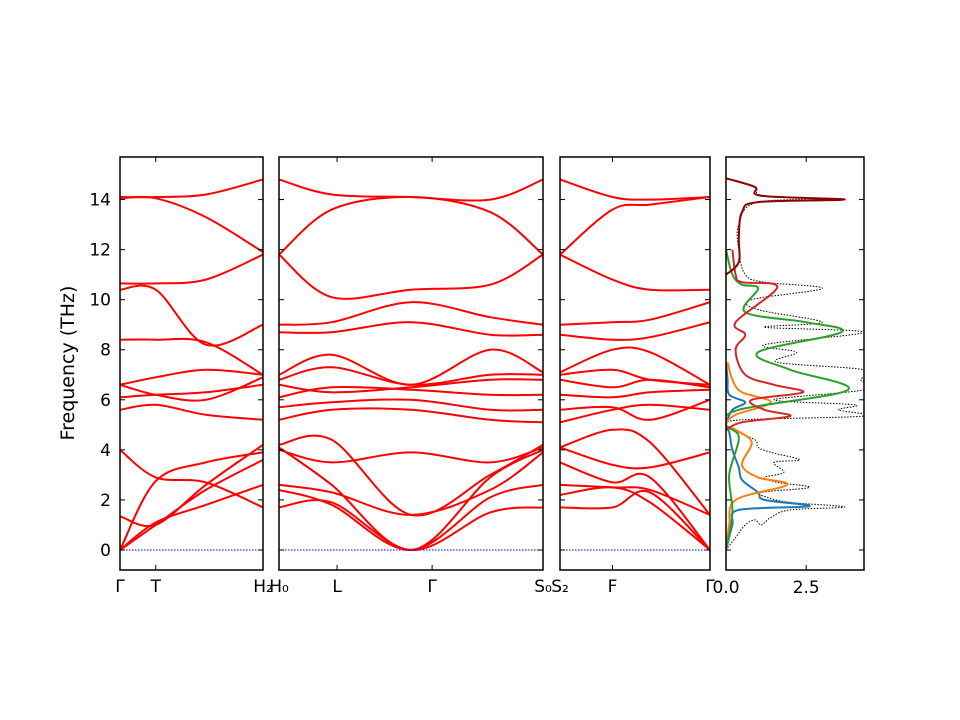 This screenshot has width=960, height=720. Describe the element at coordinates (263, 587) in the screenshot. I see `band-segment-1-xtick-label-2: H₂` at that location.